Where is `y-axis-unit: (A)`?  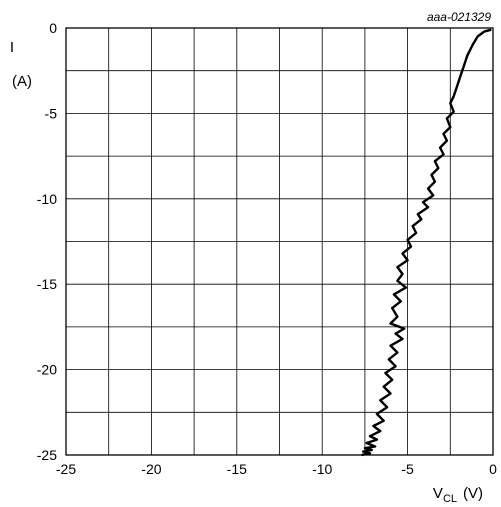 y-axis-unit: (A) is located at coordinates (22, 81).